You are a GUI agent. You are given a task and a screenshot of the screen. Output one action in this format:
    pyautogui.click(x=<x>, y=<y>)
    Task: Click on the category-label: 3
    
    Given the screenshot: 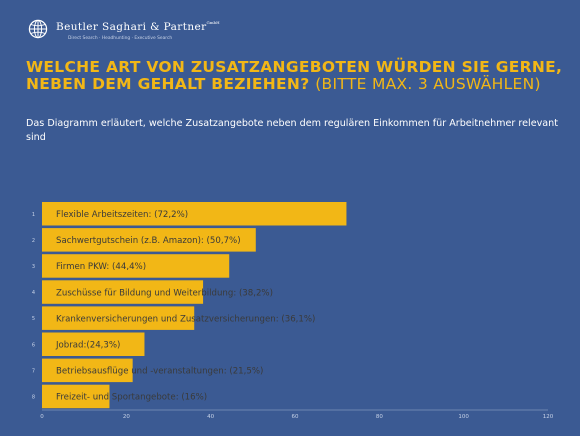 What is the action you would take?
    pyautogui.click(x=33, y=267)
    